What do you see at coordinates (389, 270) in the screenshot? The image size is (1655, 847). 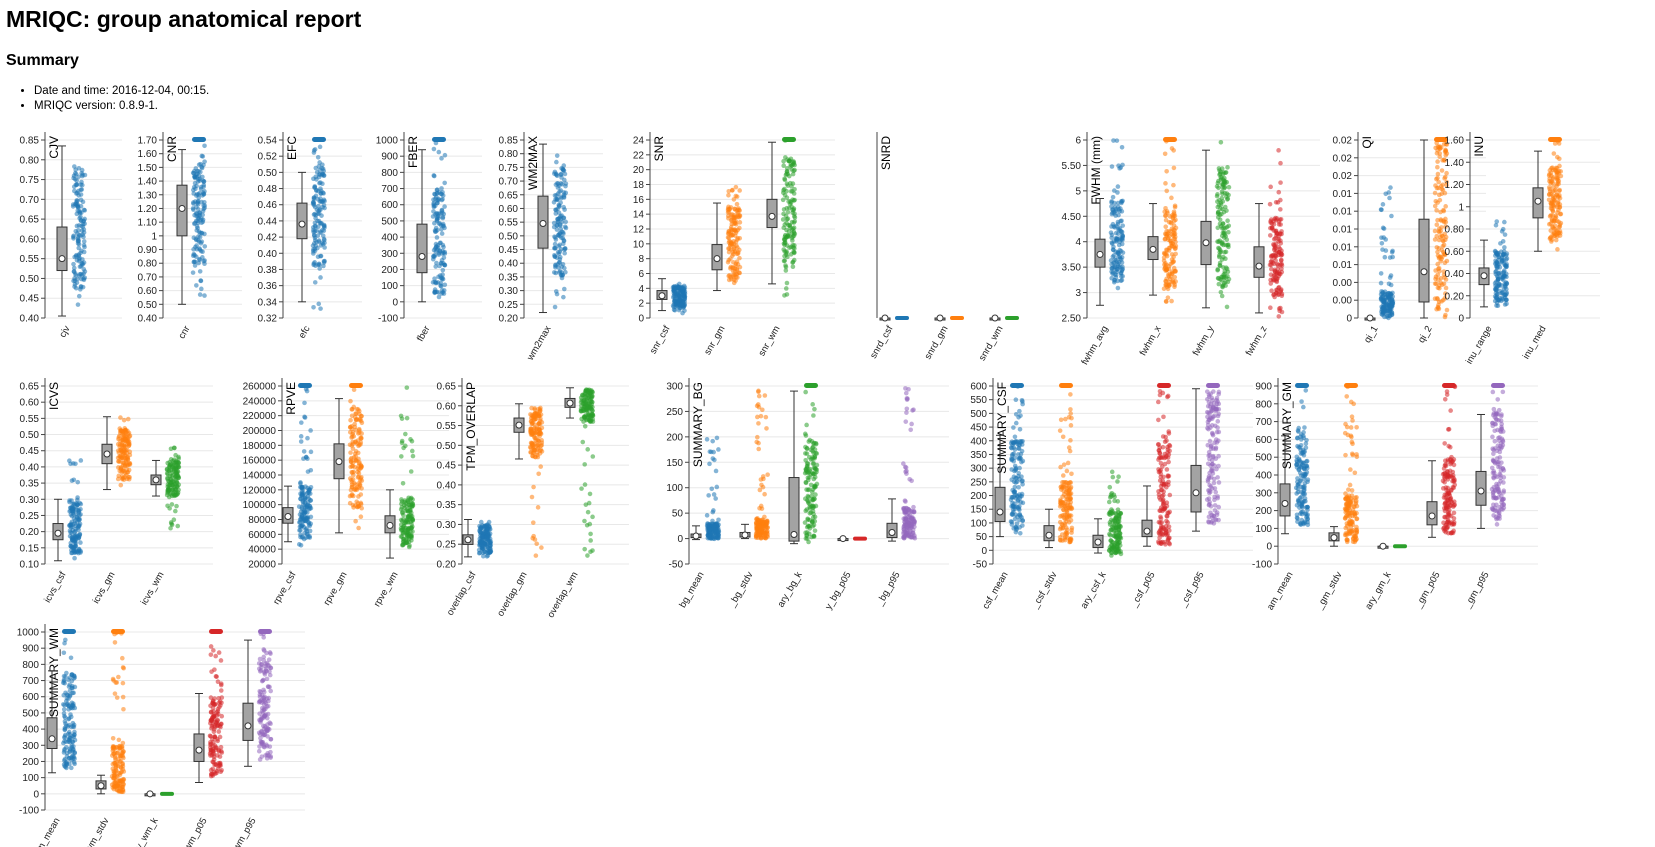 I see `y-tick-label: 200` at bounding box center [389, 270].